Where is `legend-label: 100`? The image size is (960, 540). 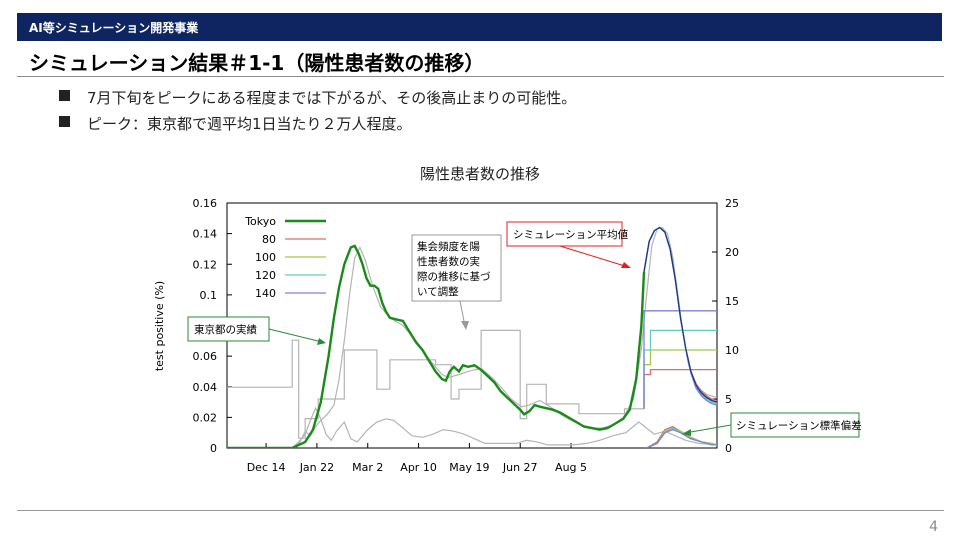 legend-label: 100 is located at coordinates (265, 257).